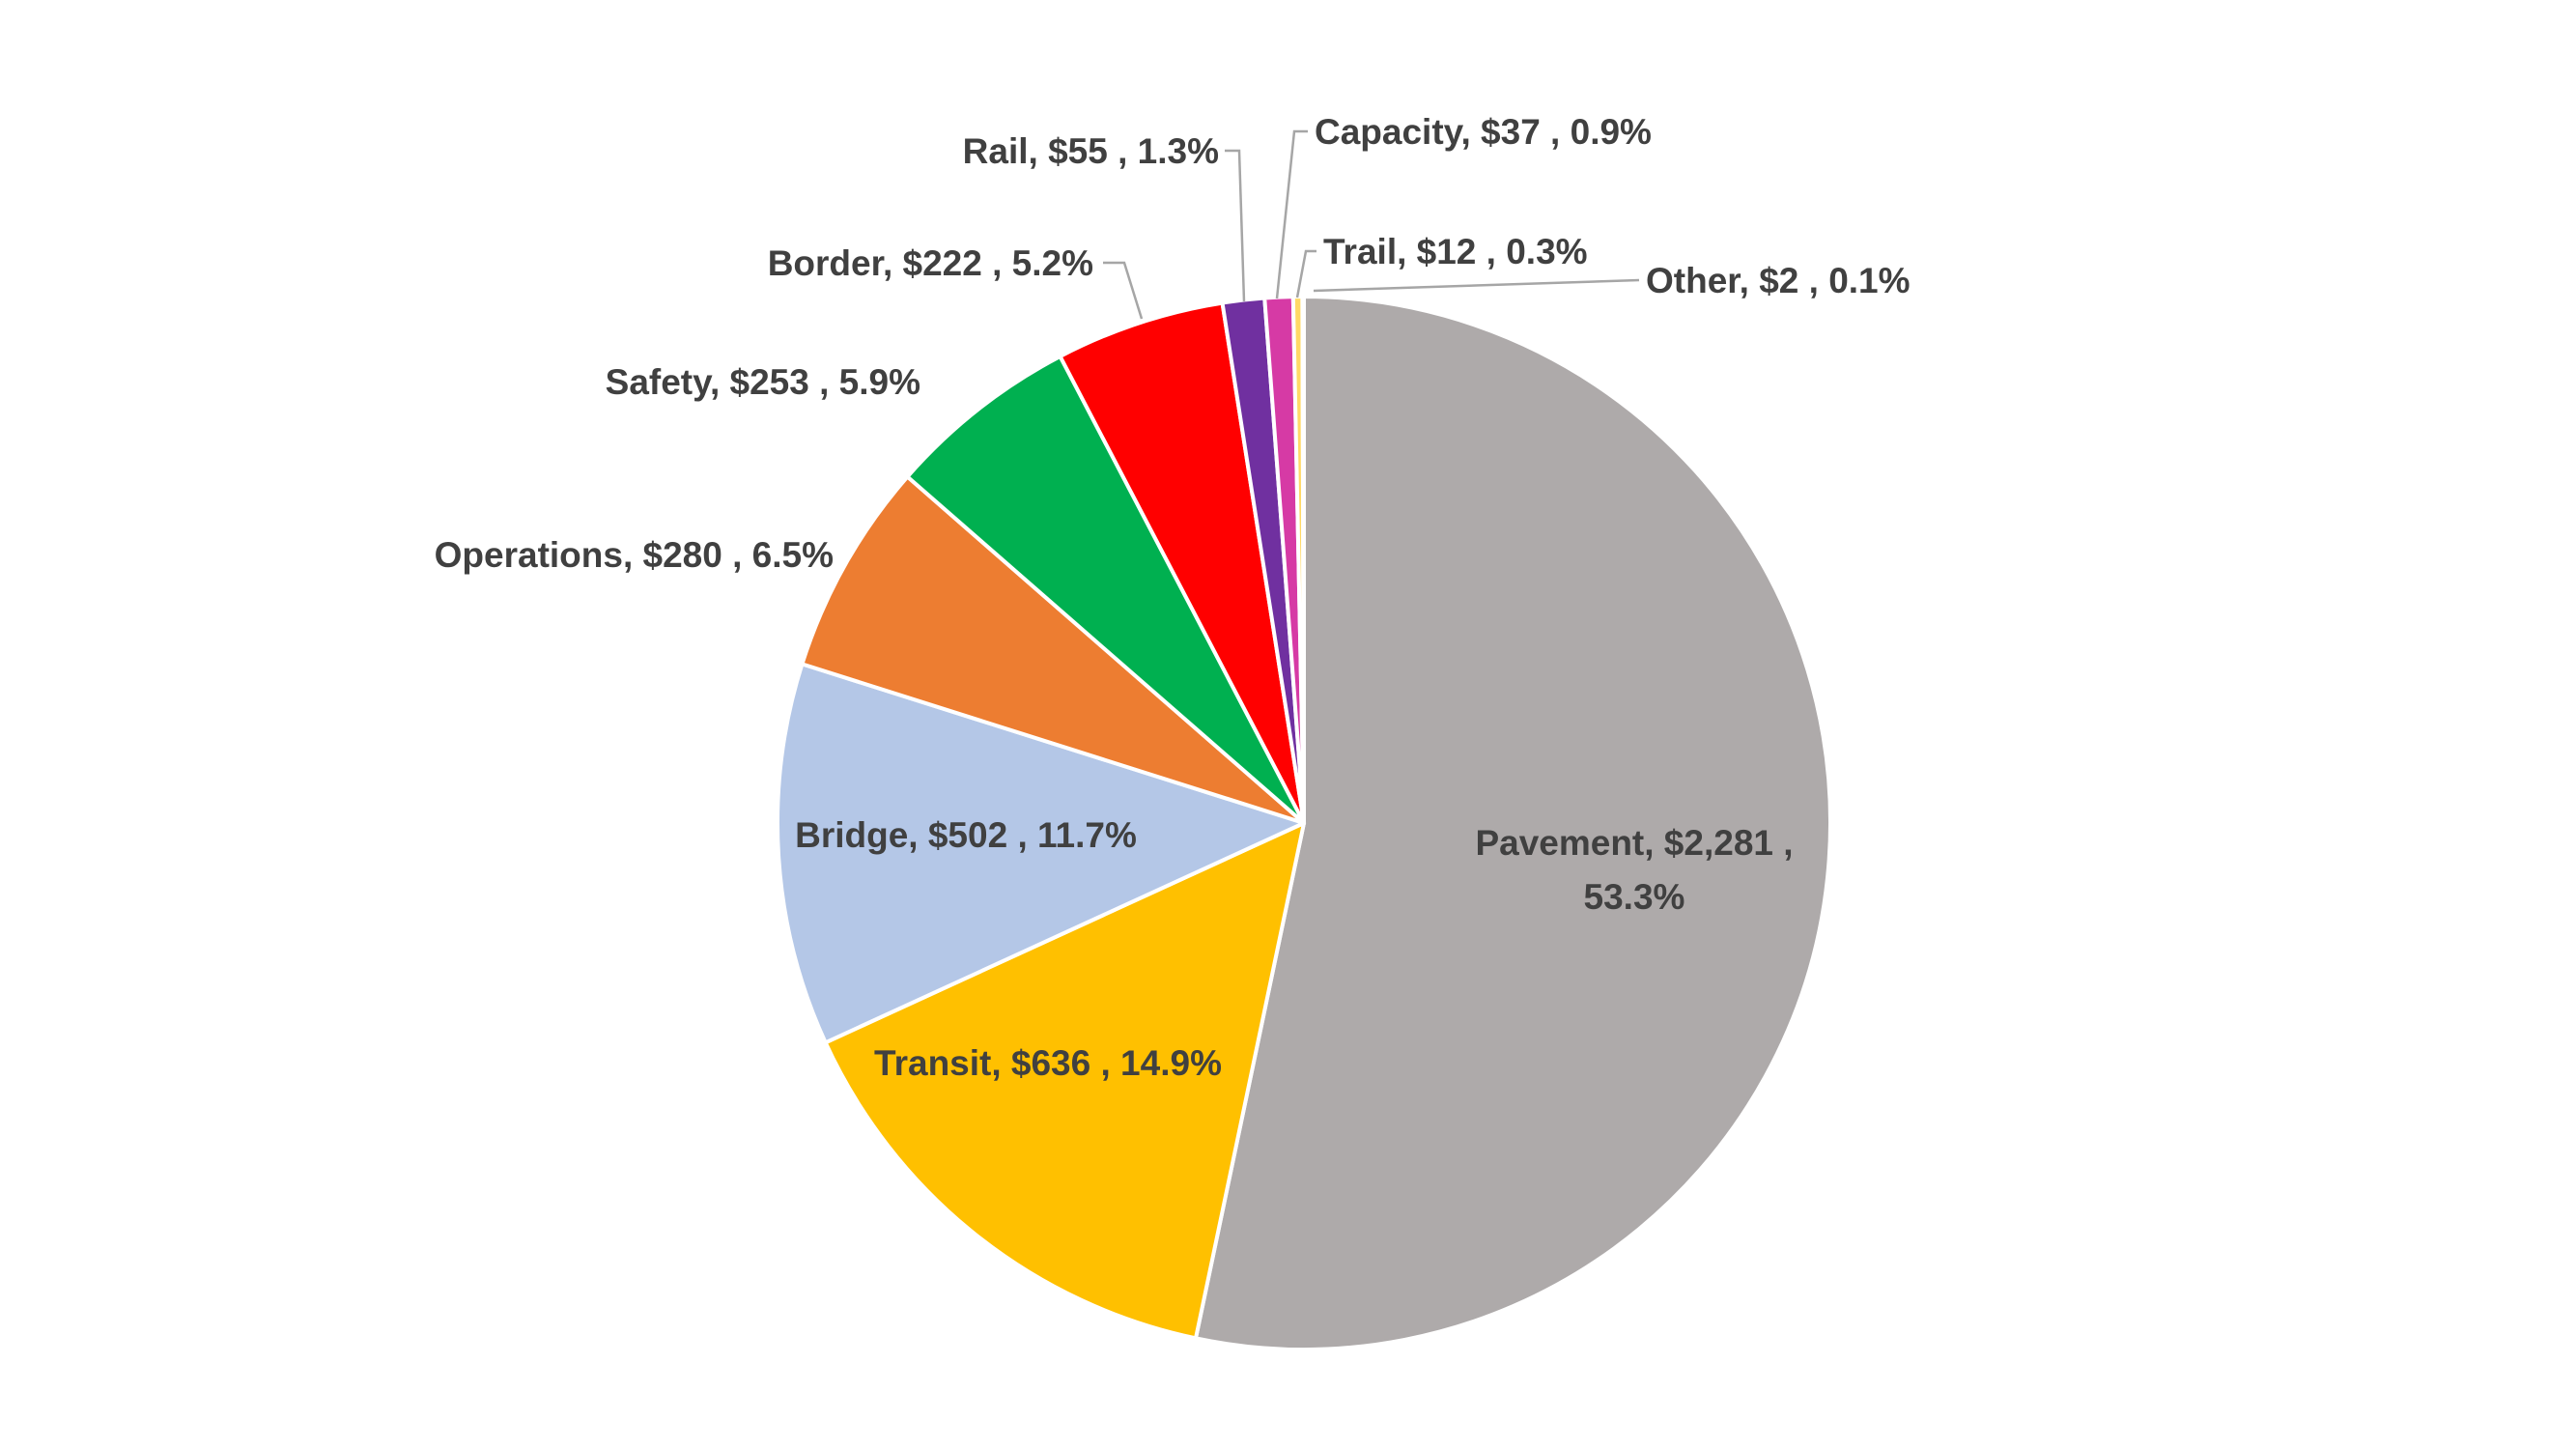 Image resolution: width=2576 pixels, height=1449 pixels. Describe the element at coordinates (1778, 280) in the screenshot. I see `data-label-other: Other, $2 , 0.1%` at that location.